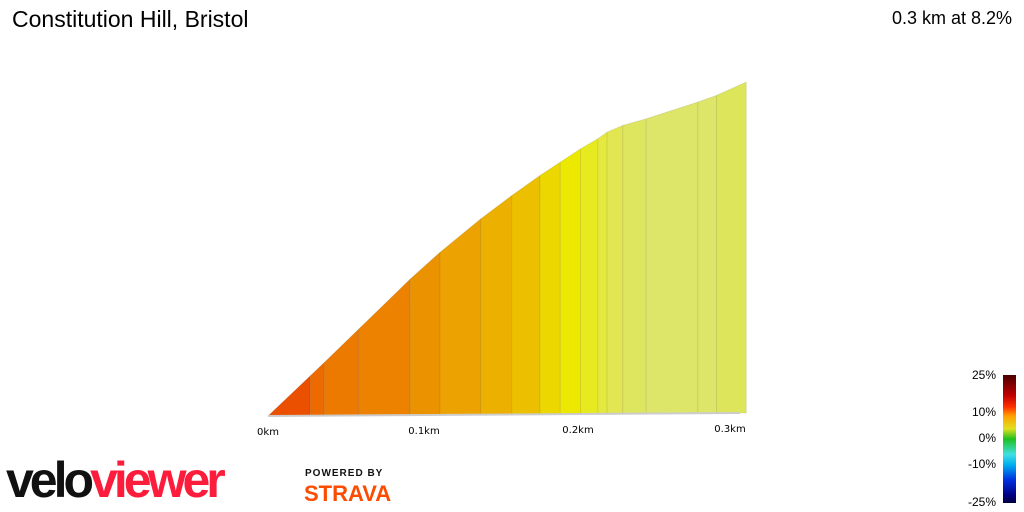 The height and width of the screenshot is (512, 1024). I want to click on strava-logo: STRAVA, so click(348, 493).